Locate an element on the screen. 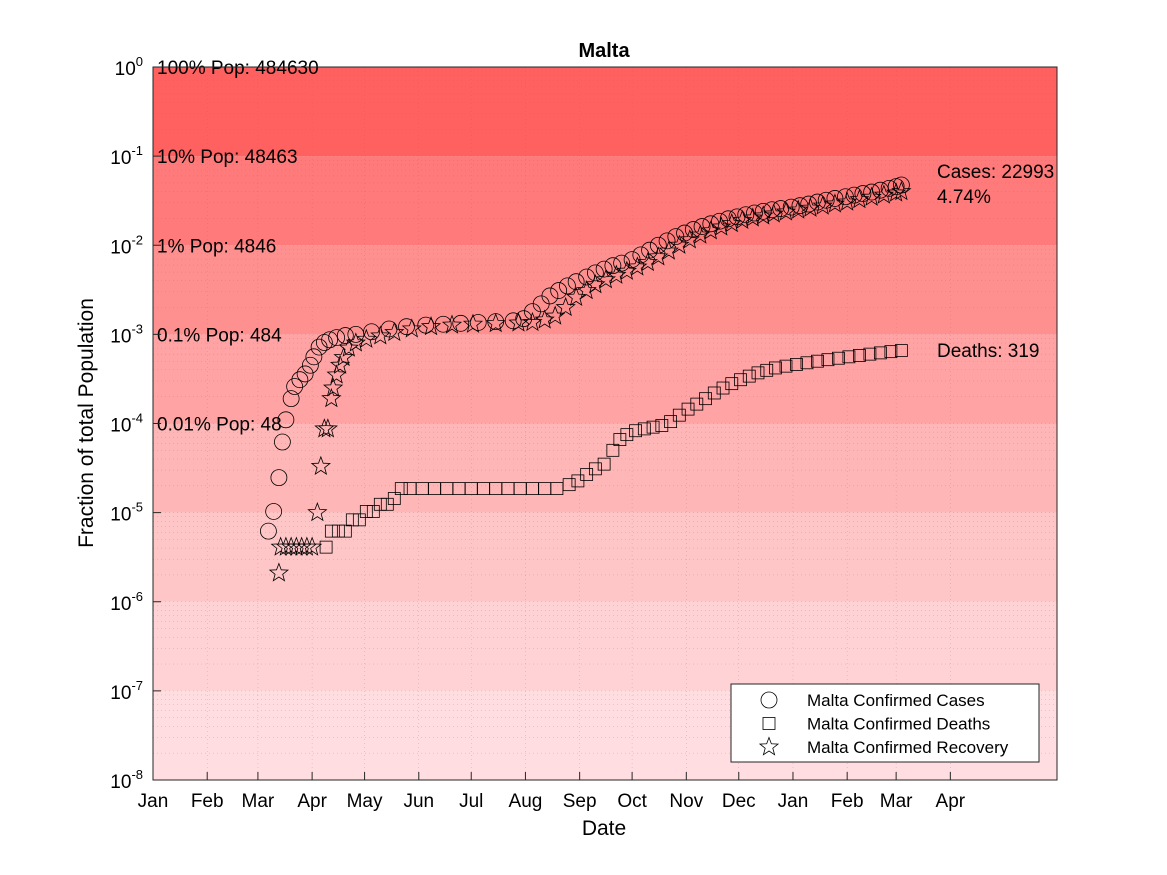 This screenshot has height=875, width=1167. deaths-annotation: Deaths: 319 is located at coordinates (988, 351).